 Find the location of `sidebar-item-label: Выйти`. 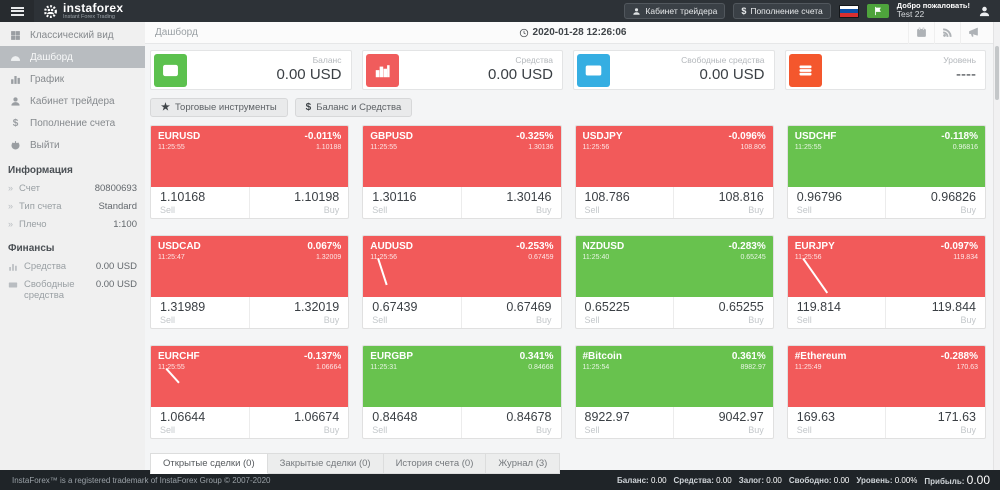

sidebar-item-label: Выйти is located at coordinates (45, 145).